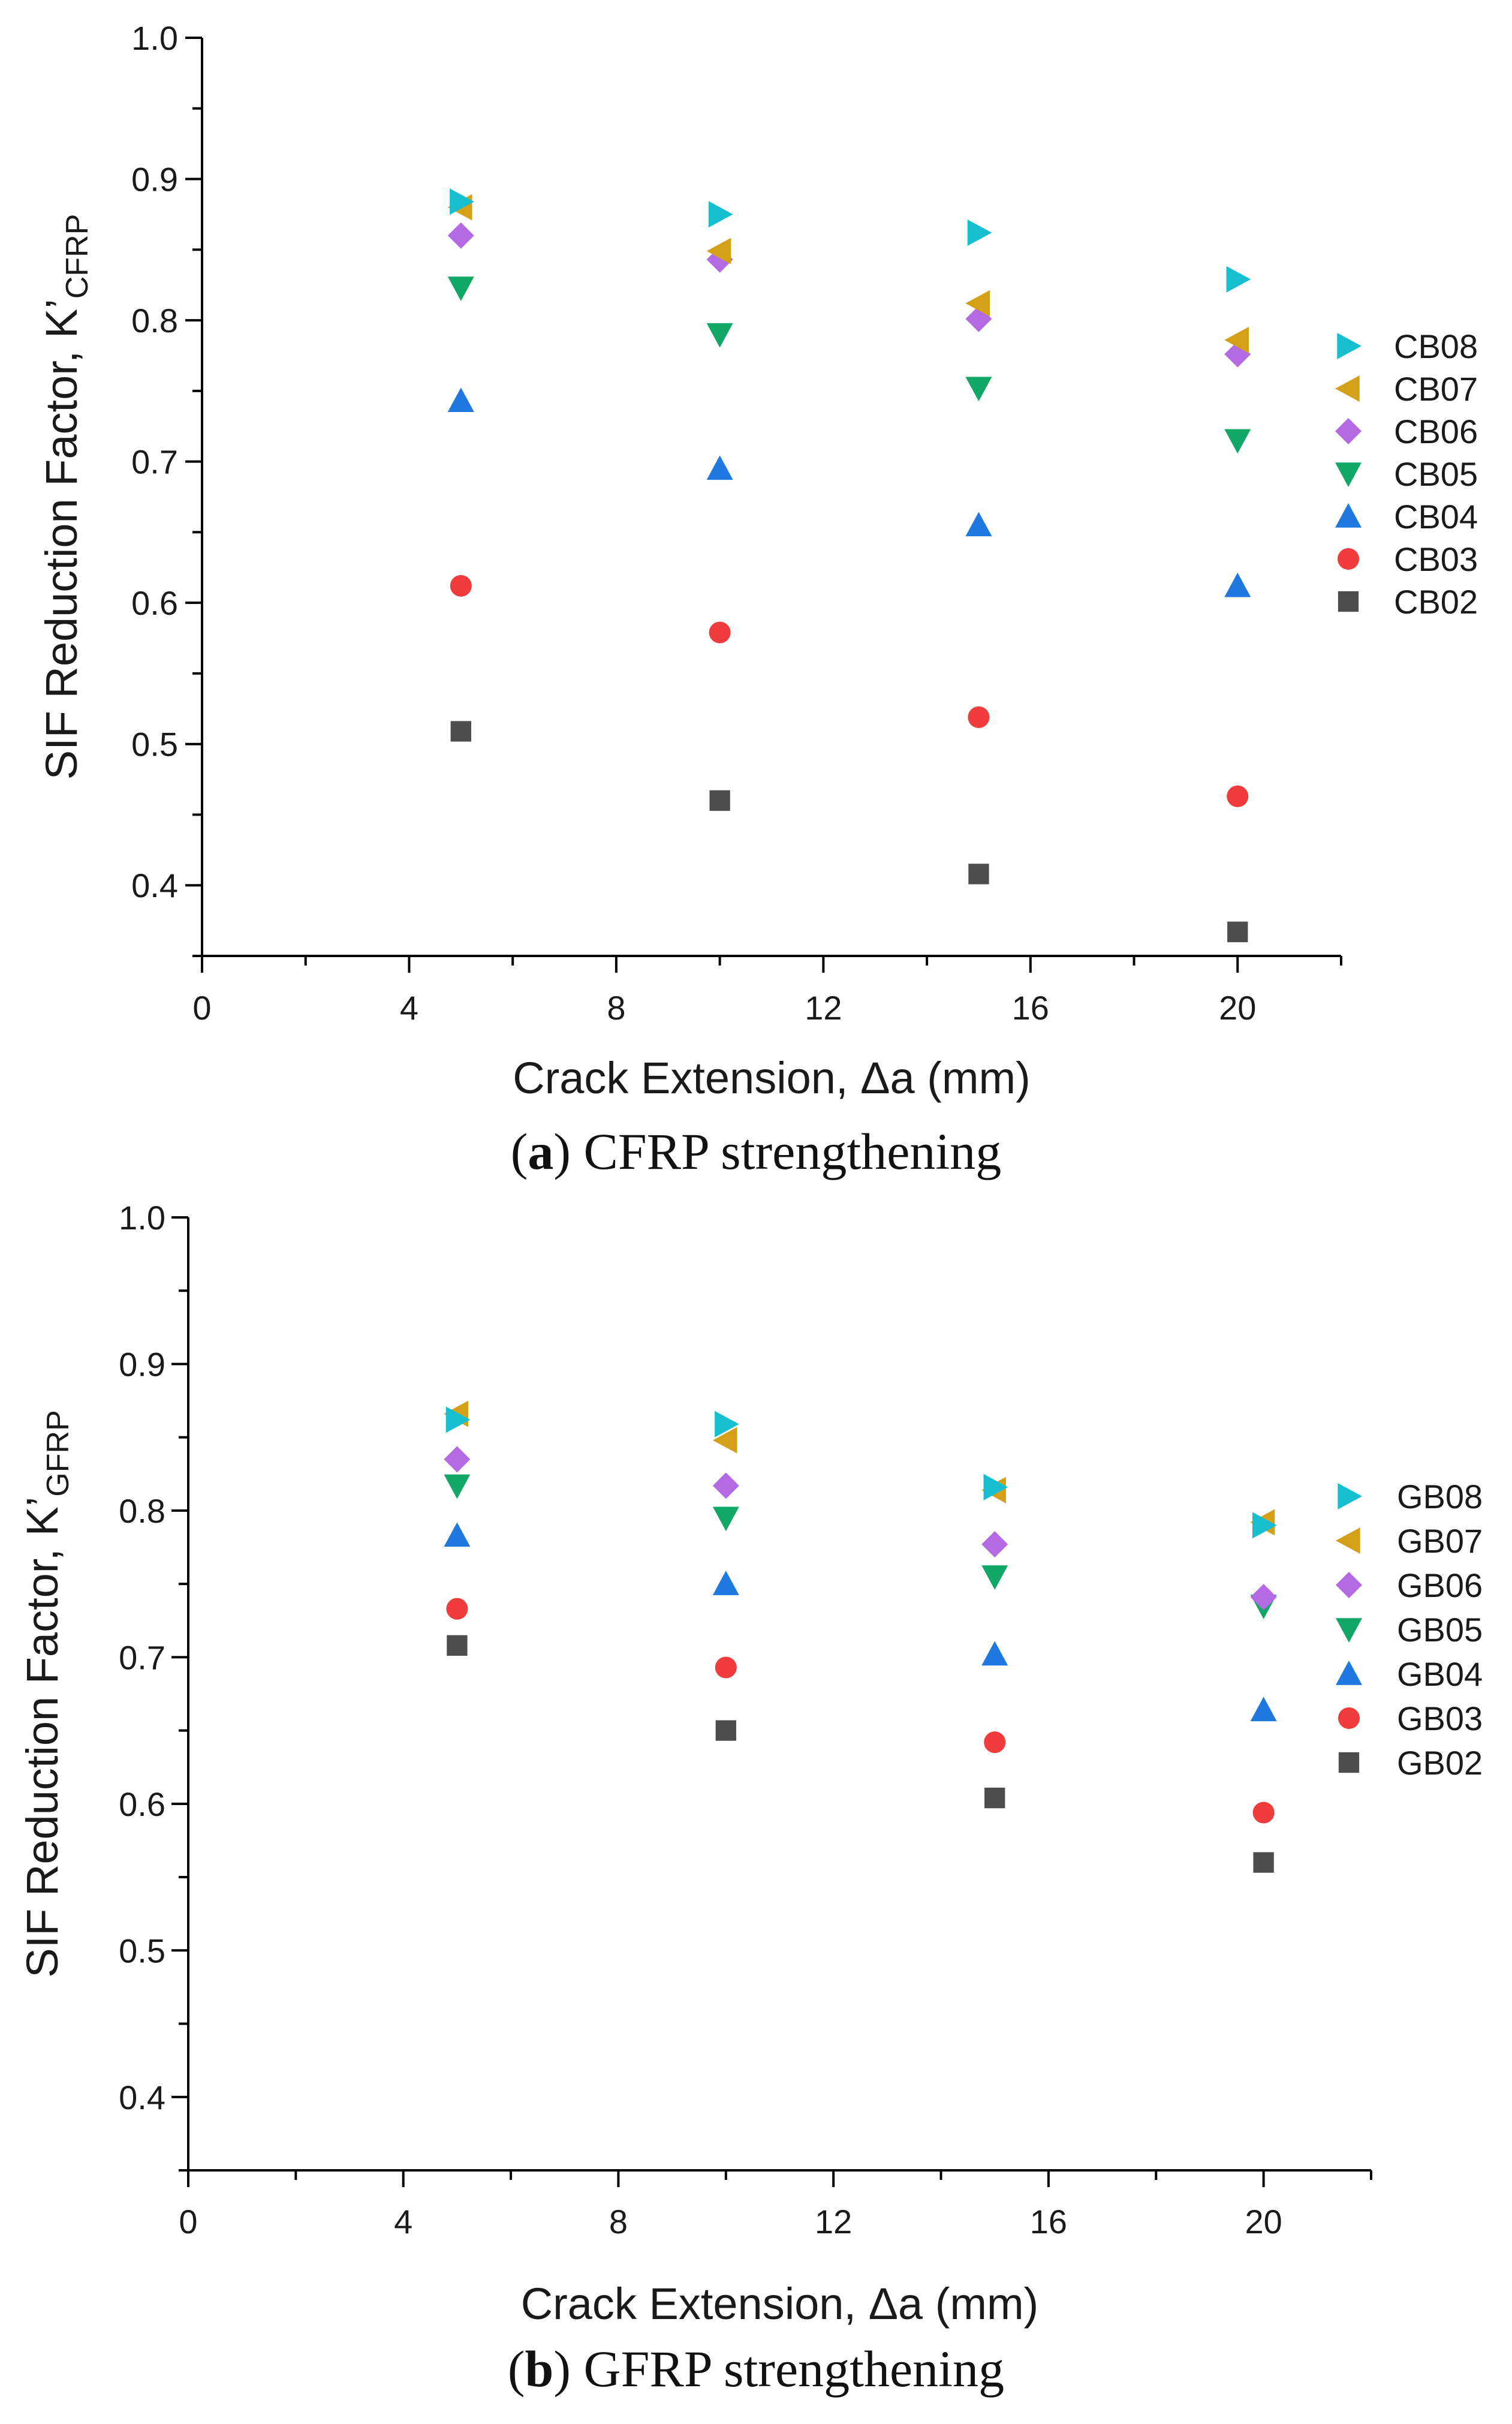 The width and height of the screenshot is (1512, 2424). What do you see at coordinates (154, 885) in the screenshot?
I see `y-tick-label-a: 0.4` at bounding box center [154, 885].